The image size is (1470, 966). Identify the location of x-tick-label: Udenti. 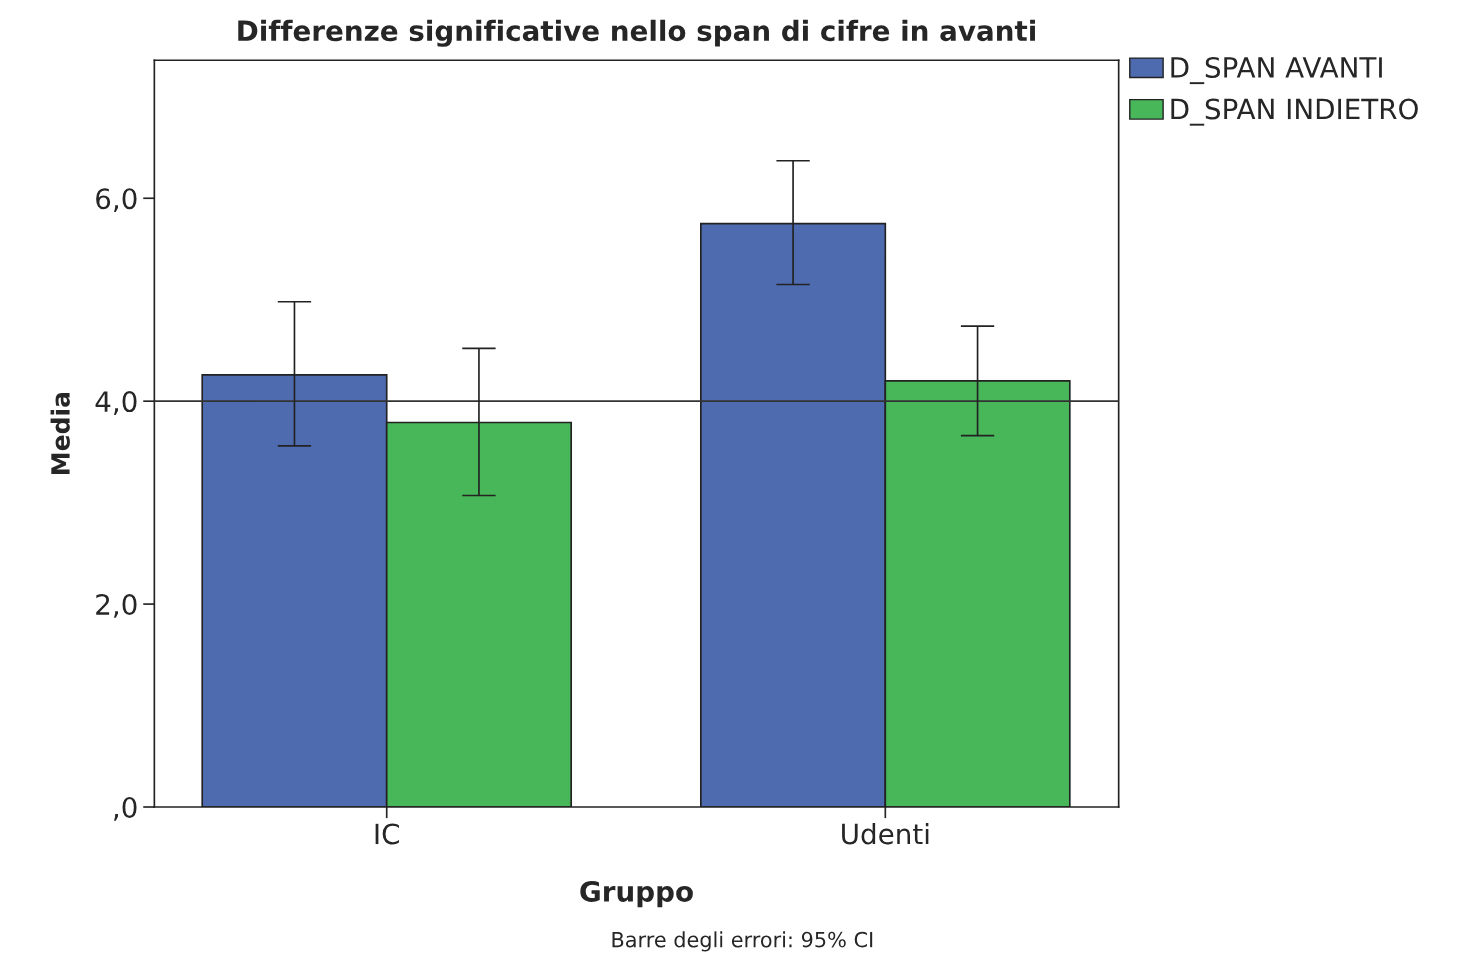
(885, 833).